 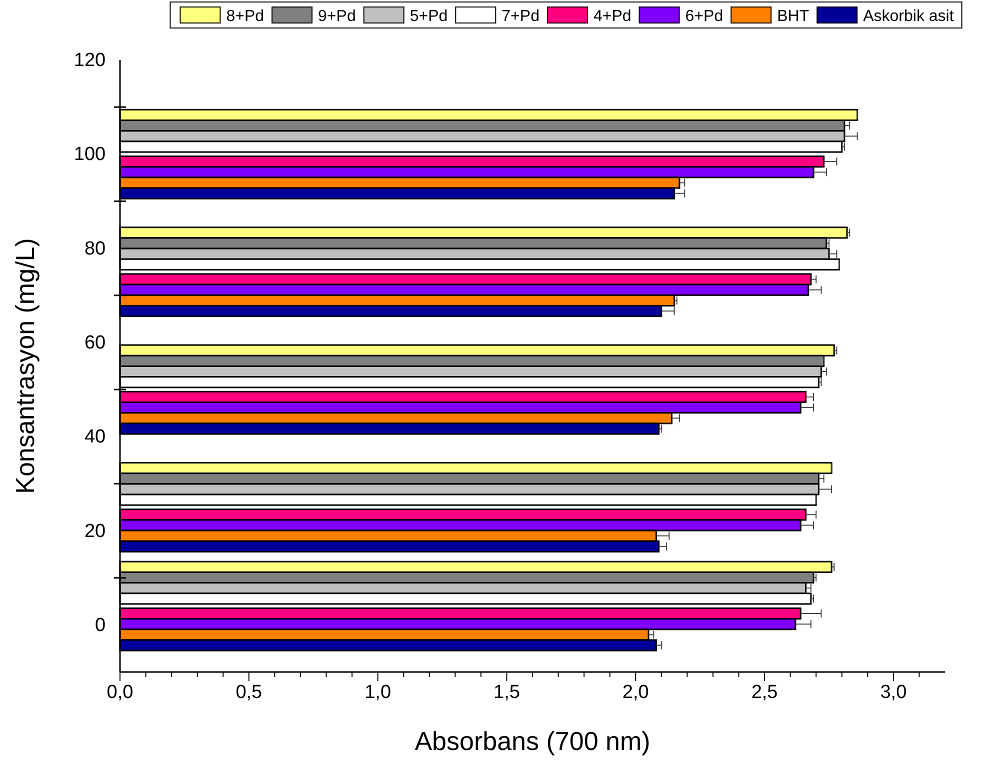 What do you see at coordinates (635, 692) in the screenshot?
I see `x-tick-label: 2,0` at bounding box center [635, 692].